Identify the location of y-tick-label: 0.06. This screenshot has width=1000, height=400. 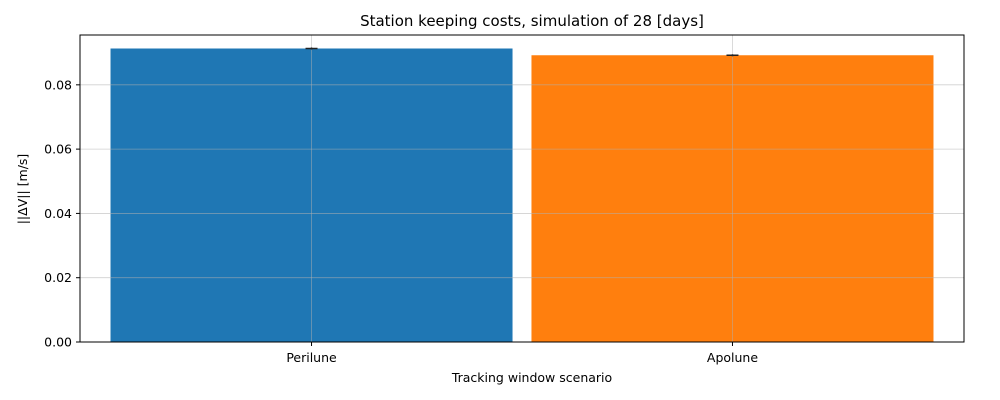
(58, 149).